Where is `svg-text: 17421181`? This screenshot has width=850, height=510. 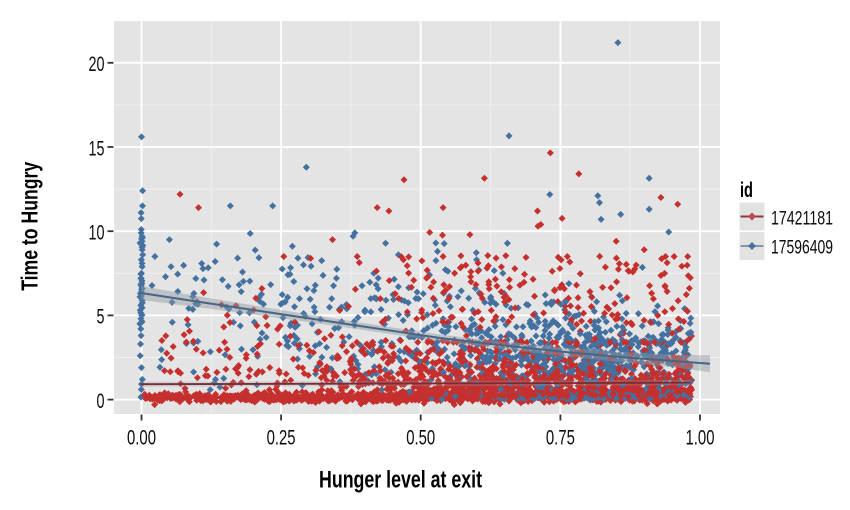
svg-text: 17421181 is located at coordinates (802, 219).